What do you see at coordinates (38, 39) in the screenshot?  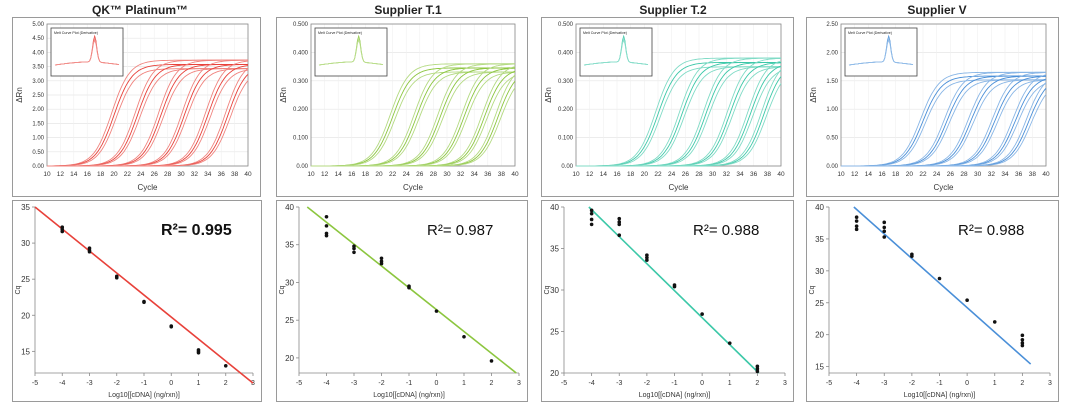 I see `y-tick-label: 4.50` at bounding box center [38, 39].